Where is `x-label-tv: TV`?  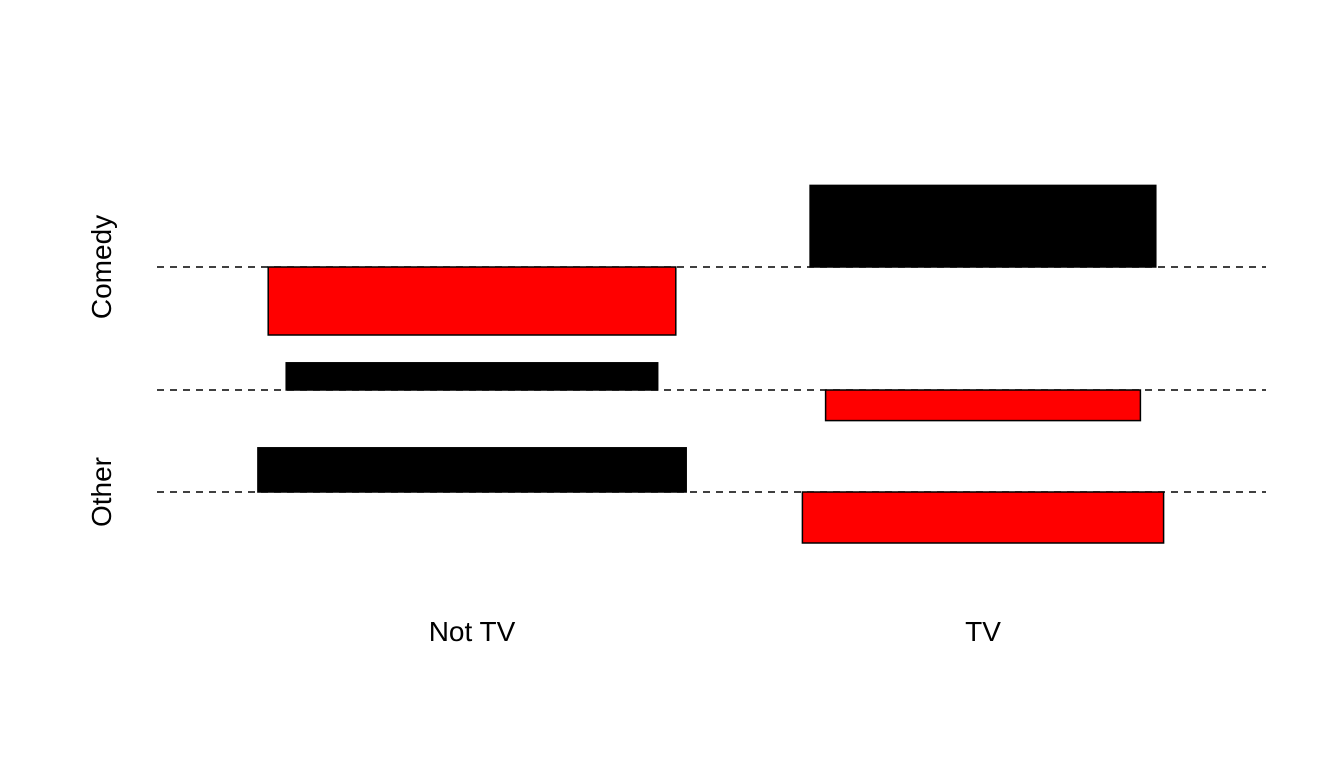 x-label-tv: TV is located at coordinates (983, 631).